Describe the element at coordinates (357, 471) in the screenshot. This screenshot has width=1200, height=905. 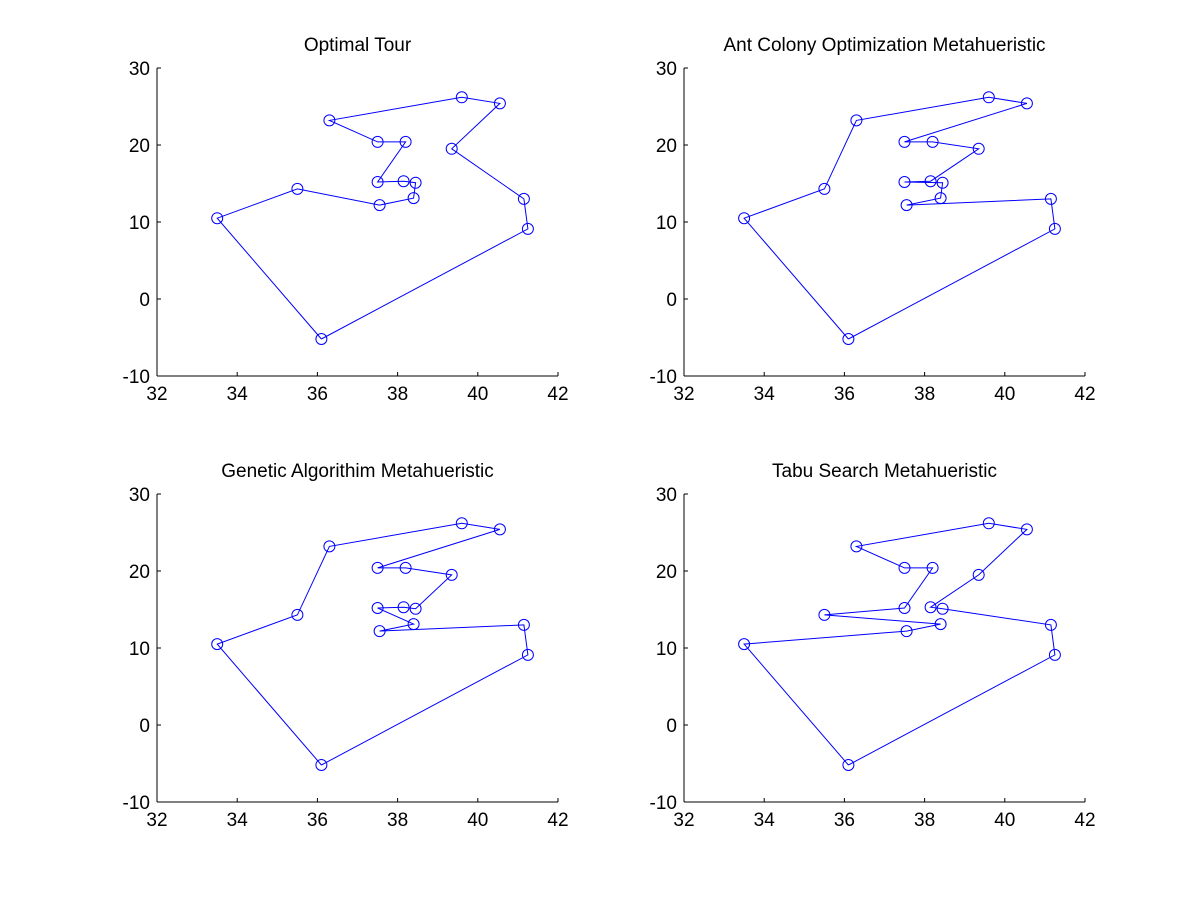
I see `subplot-title: Genetic Algorithim Metahueristic` at that location.